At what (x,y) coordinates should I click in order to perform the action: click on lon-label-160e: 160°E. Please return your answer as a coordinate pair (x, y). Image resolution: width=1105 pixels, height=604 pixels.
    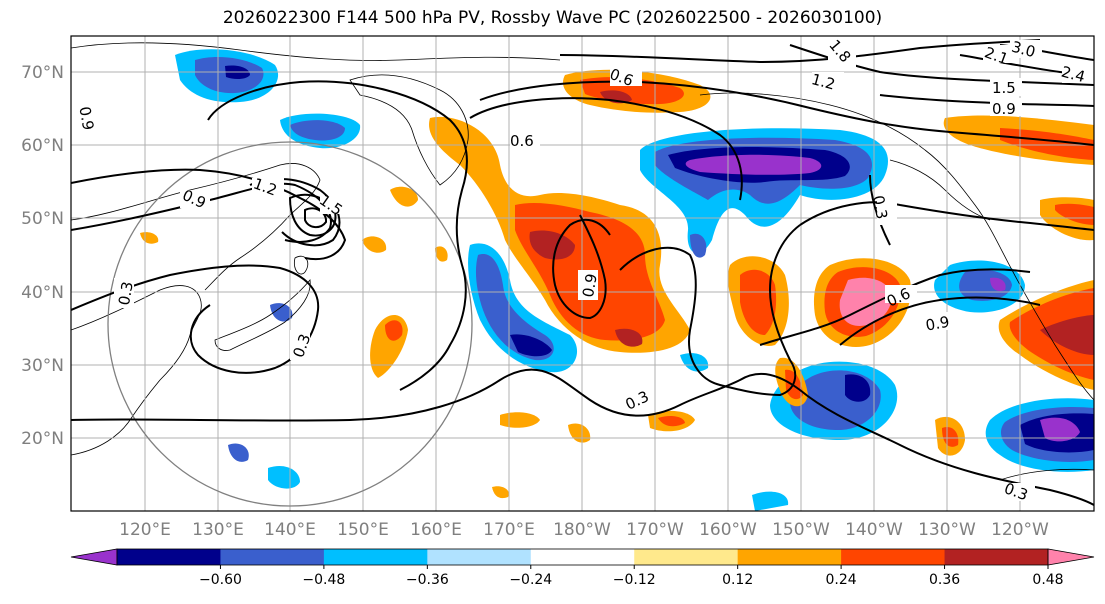
    Looking at the image, I should click on (436, 530).